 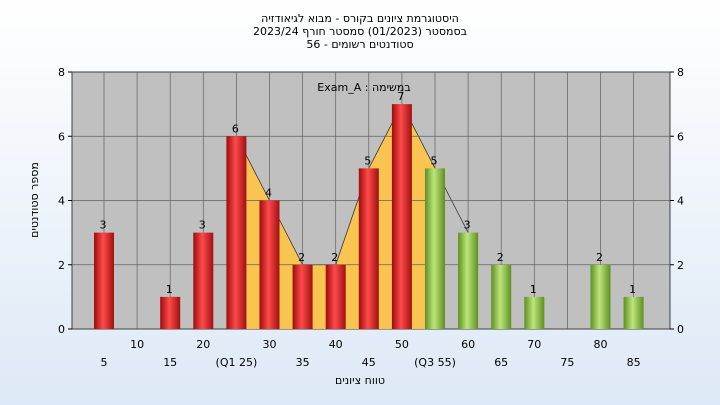 I want to click on x-tick-label: 85, so click(x=634, y=362).